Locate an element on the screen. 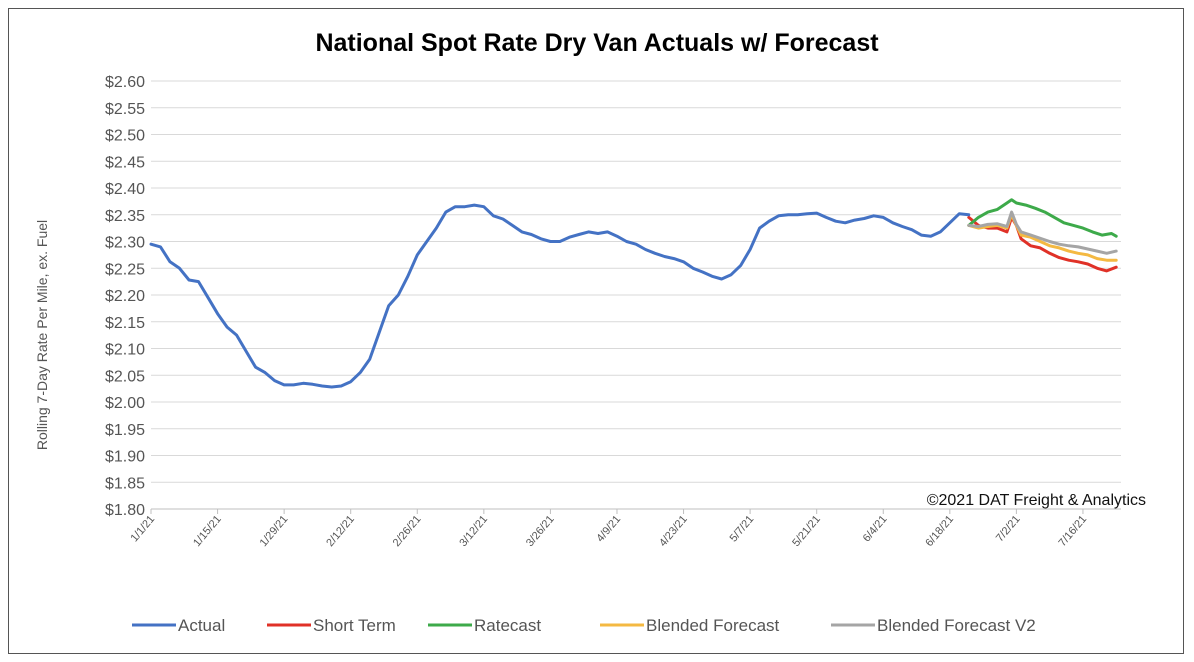 The image size is (1194, 662). y-tick-label: $2.40 is located at coordinates (125, 189).